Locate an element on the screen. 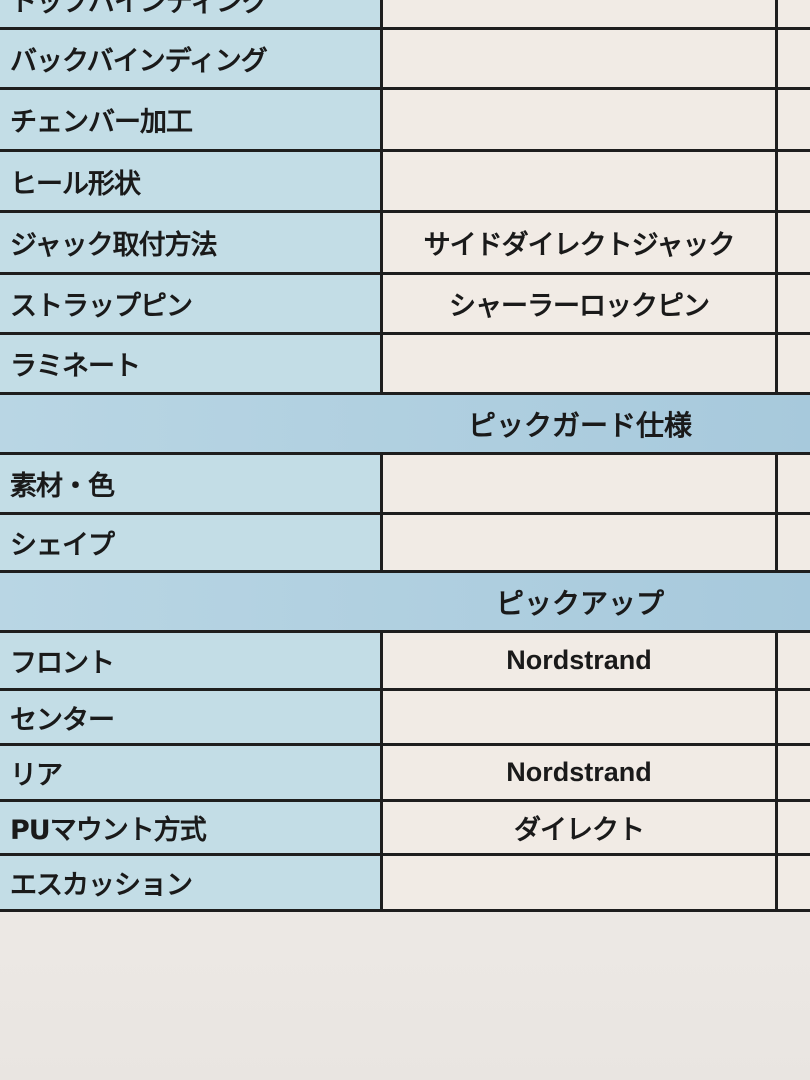 This screenshot has width=810, height=1080. row-label: バックバインディング is located at coordinates (191, 58).